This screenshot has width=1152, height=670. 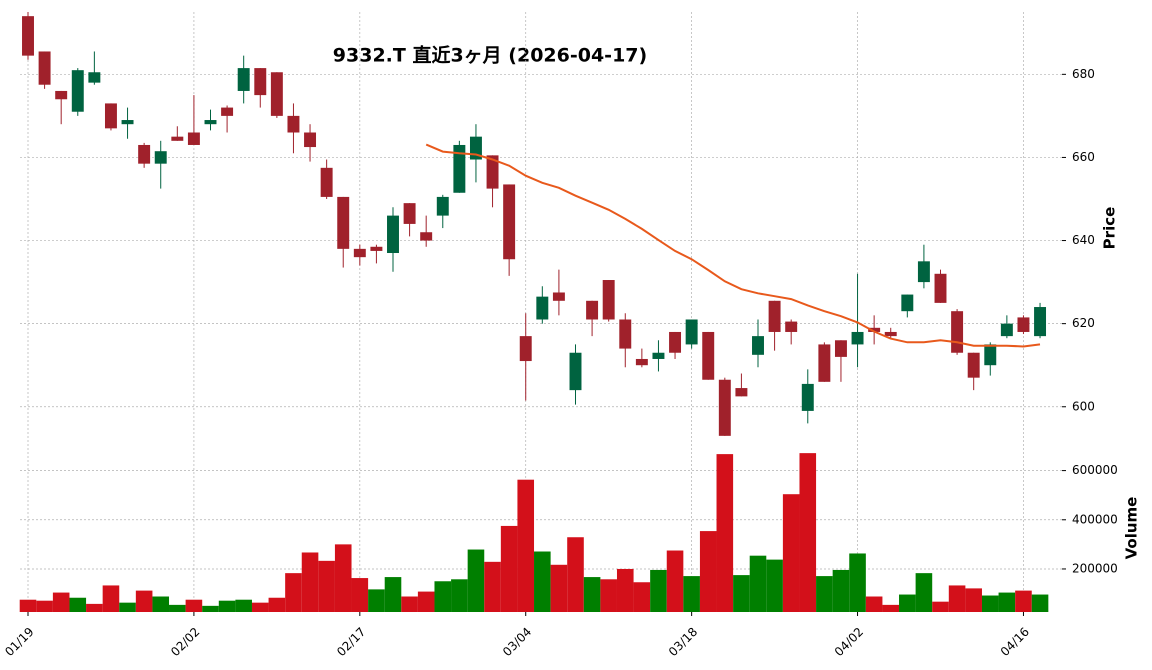 What do you see at coordinates (683, 642) in the screenshot?
I see `x-tick-label: 03/18` at bounding box center [683, 642].